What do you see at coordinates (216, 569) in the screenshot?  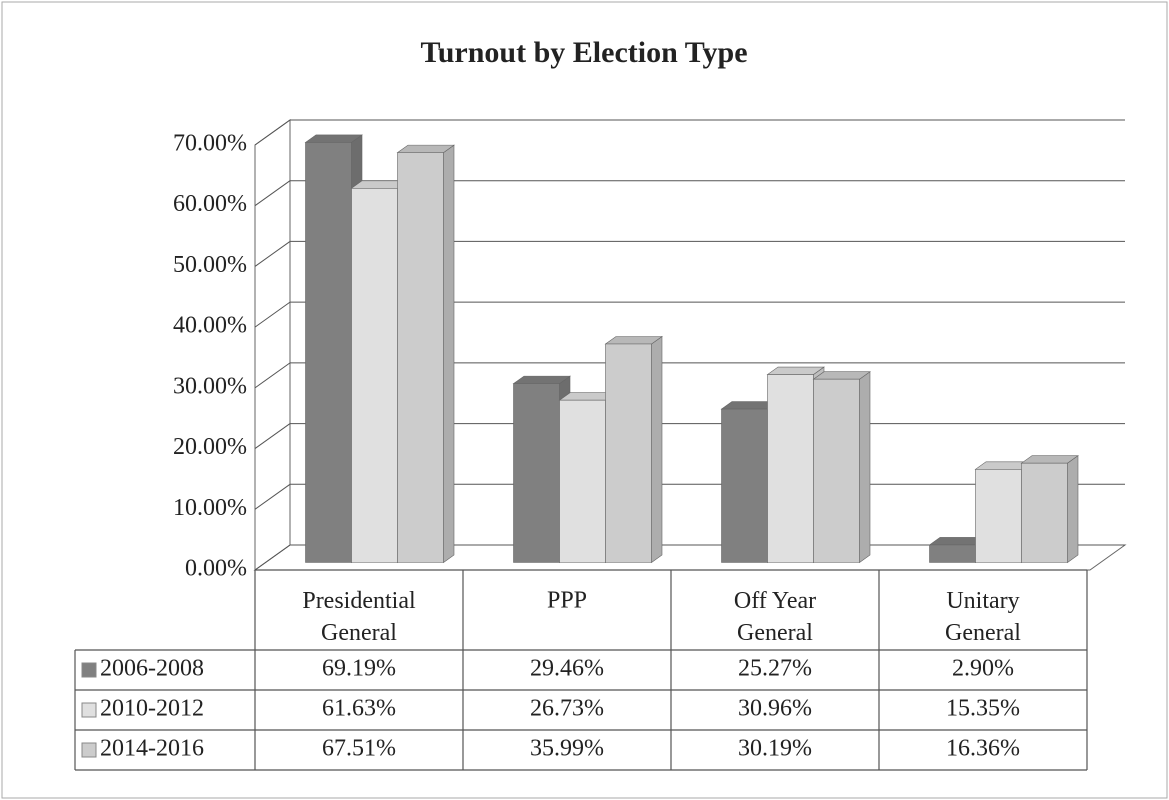 I see `y-tick-label: 0.00%` at bounding box center [216, 569].